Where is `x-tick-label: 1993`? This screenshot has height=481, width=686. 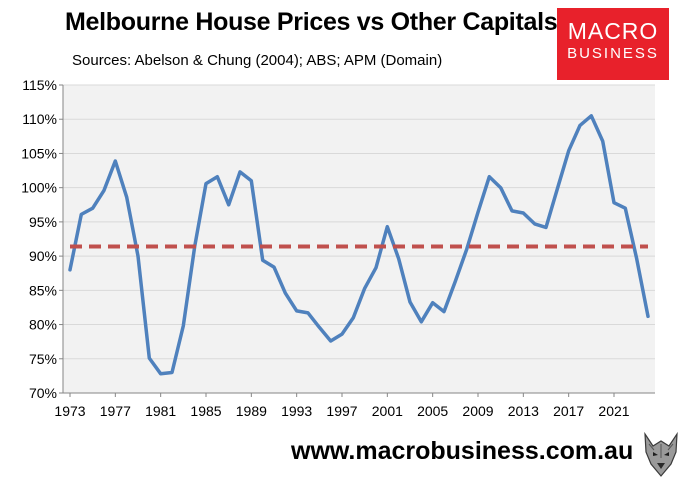 x-tick-label: 1993 is located at coordinates (296, 411).